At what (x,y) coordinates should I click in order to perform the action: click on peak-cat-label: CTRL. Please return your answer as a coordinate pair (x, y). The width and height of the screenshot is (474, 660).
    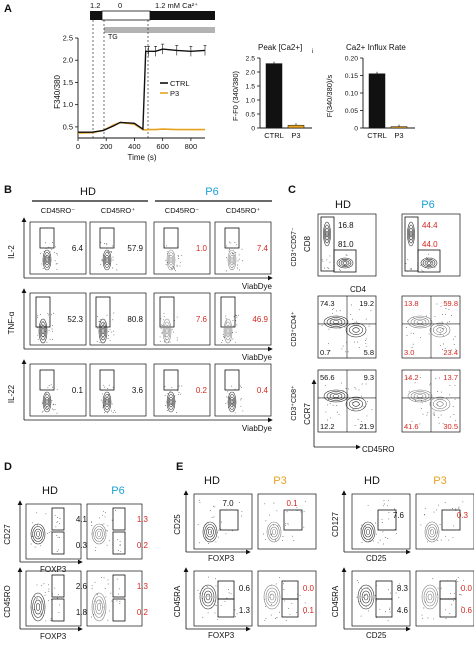
    Looking at the image, I should click on (274, 135).